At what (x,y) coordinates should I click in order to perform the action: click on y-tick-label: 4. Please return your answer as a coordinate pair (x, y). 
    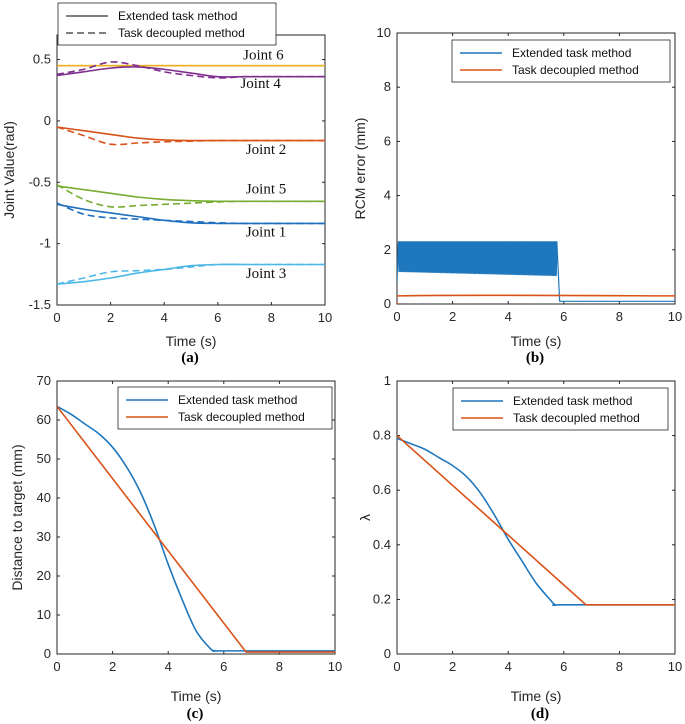
    Looking at the image, I should click on (387, 195).